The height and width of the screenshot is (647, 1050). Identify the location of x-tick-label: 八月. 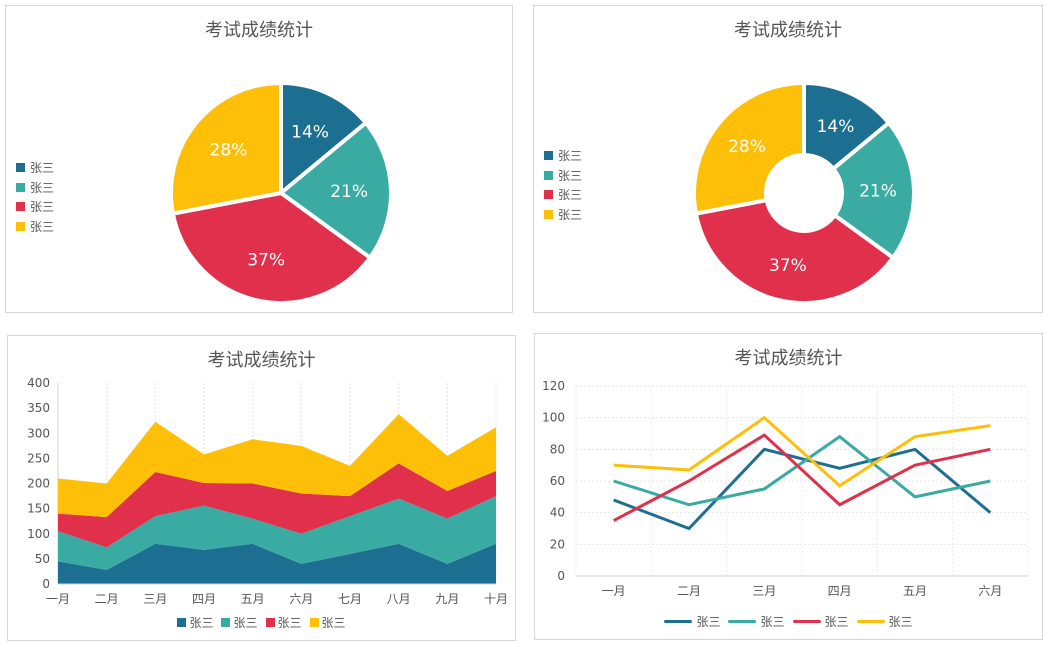
(399, 599).